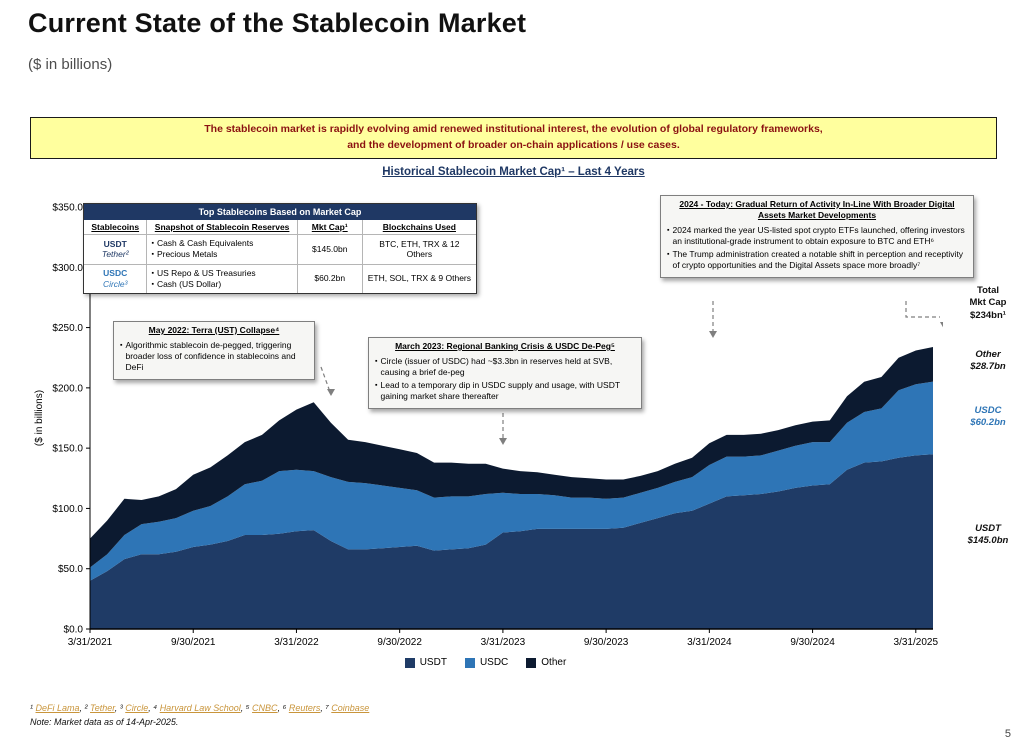 The width and height of the screenshot is (1027, 748). Describe the element at coordinates (265, 708) in the screenshot. I see `footnote-label: CNBC` at that location.